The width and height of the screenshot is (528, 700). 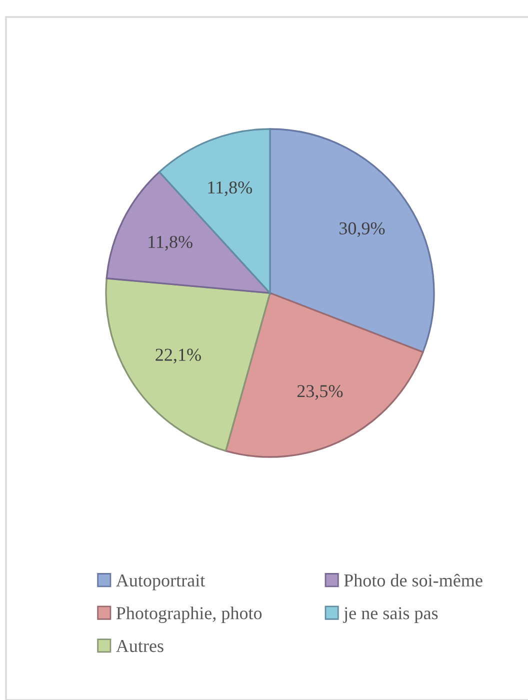 I want to click on data-label: 23,5%, so click(x=320, y=392).